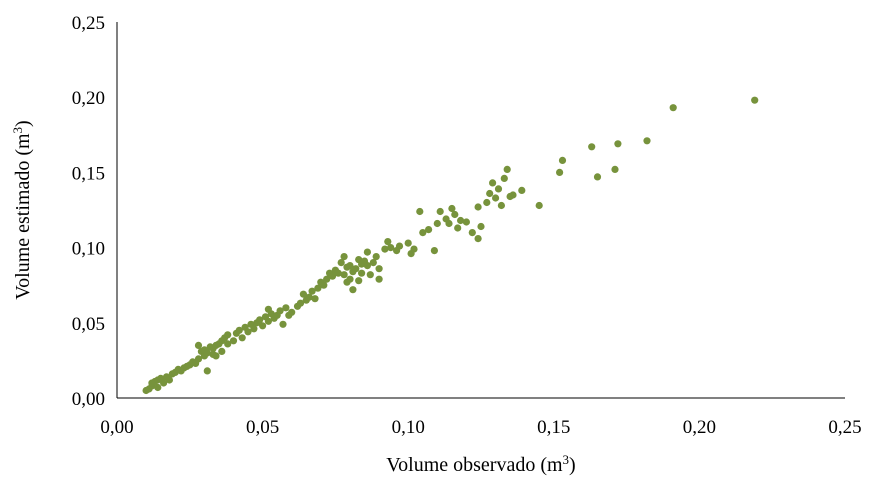 Image resolution: width=874 pixels, height=480 pixels. Describe the element at coordinates (88, 399) in the screenshot. I see `y-tick-label: 0,00` at that location.